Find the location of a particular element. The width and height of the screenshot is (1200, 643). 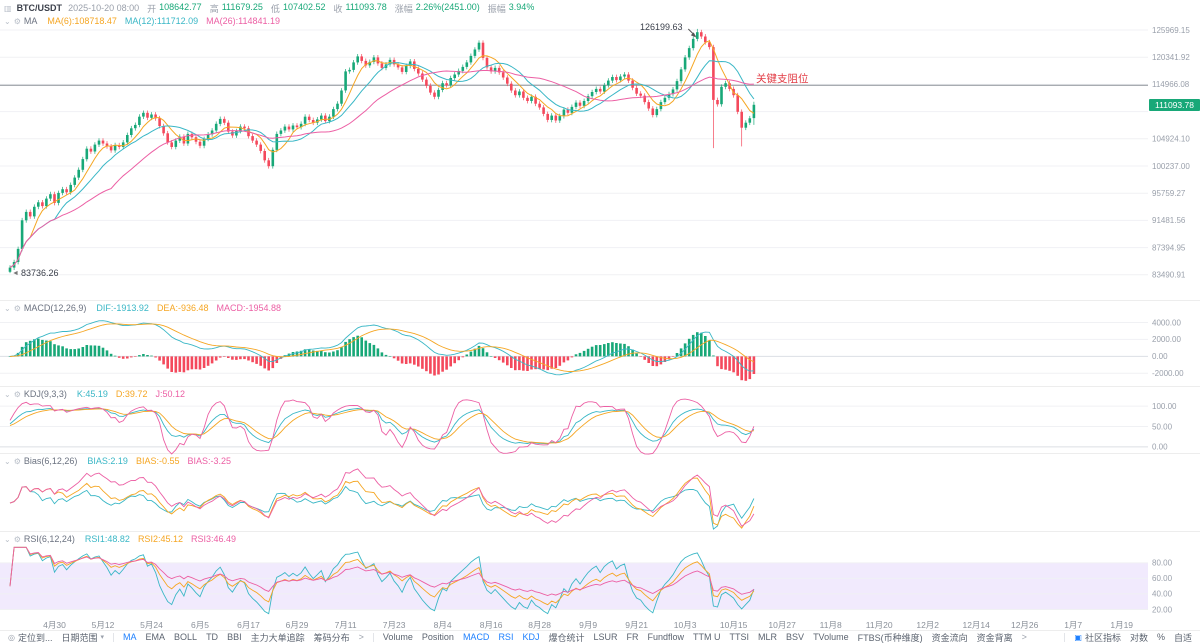

sub-indicator-button: Volume is located at coordinates (397, 637).